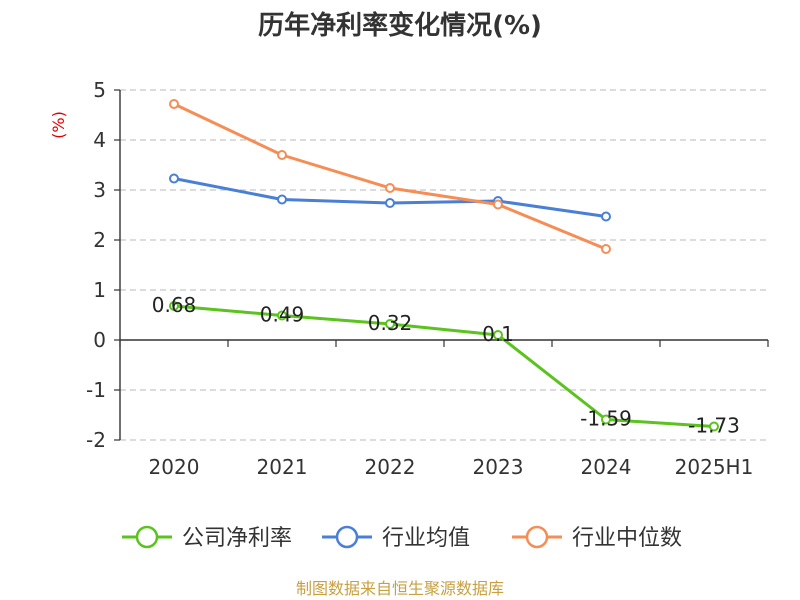  I want to click on legend-item-1: 行业均值, so click(396, 538).